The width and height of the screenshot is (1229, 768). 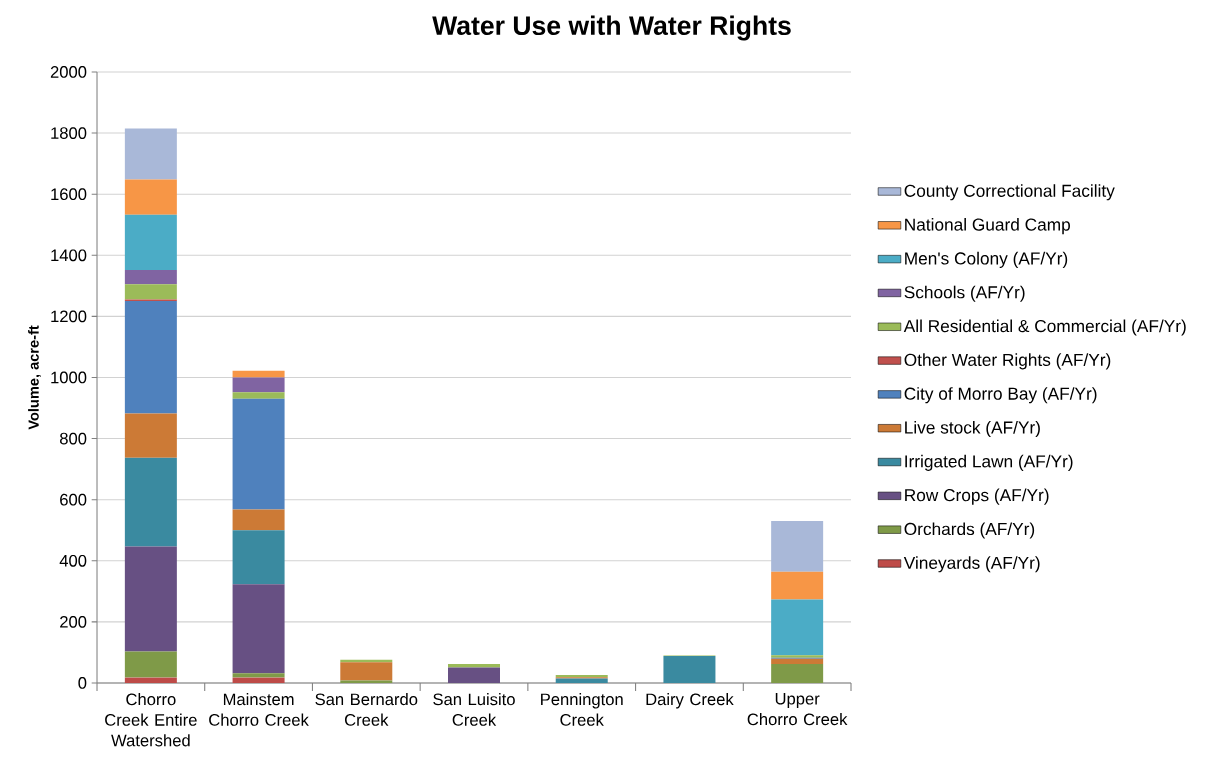 What do you see at coordinates (964, 293) in the screenshot?
I see `legend-label: Schools (AF/Yr)` at bounding box center [964, 293].